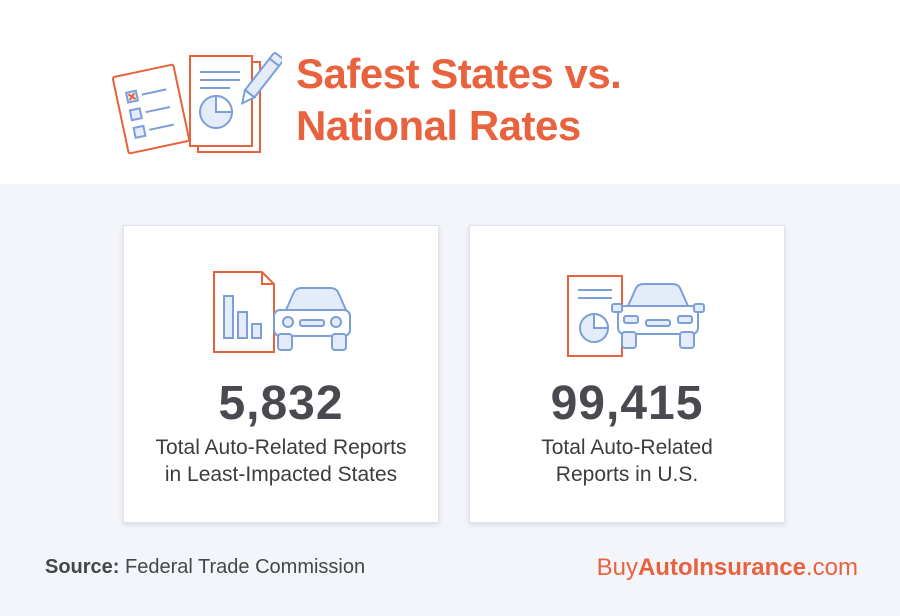 Image resolution: width=900 pixels, height=616 pixels. I want to click on brand-suffix: .com, so click(831, 567).